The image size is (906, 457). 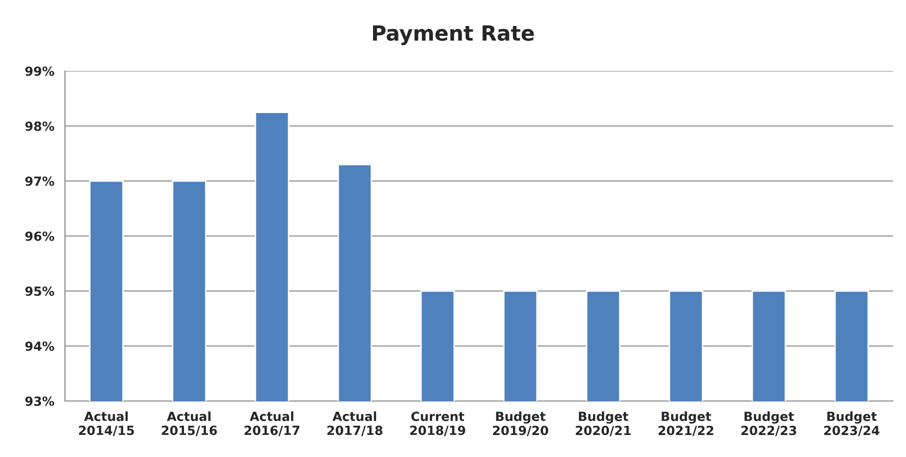 What do you see at coordinates (603, 423) in the screenshot?
I see `x-tick-label: Budget 2020/21` at bounding box center [603, 423].